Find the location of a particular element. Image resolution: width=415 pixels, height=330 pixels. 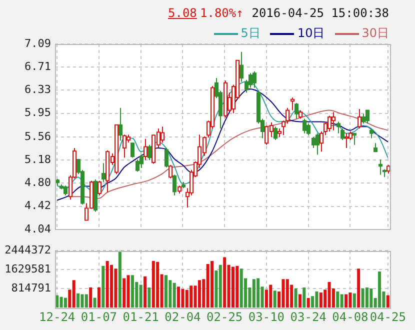

y-tick-label: 5.18 is located at coordinates (37, 159).